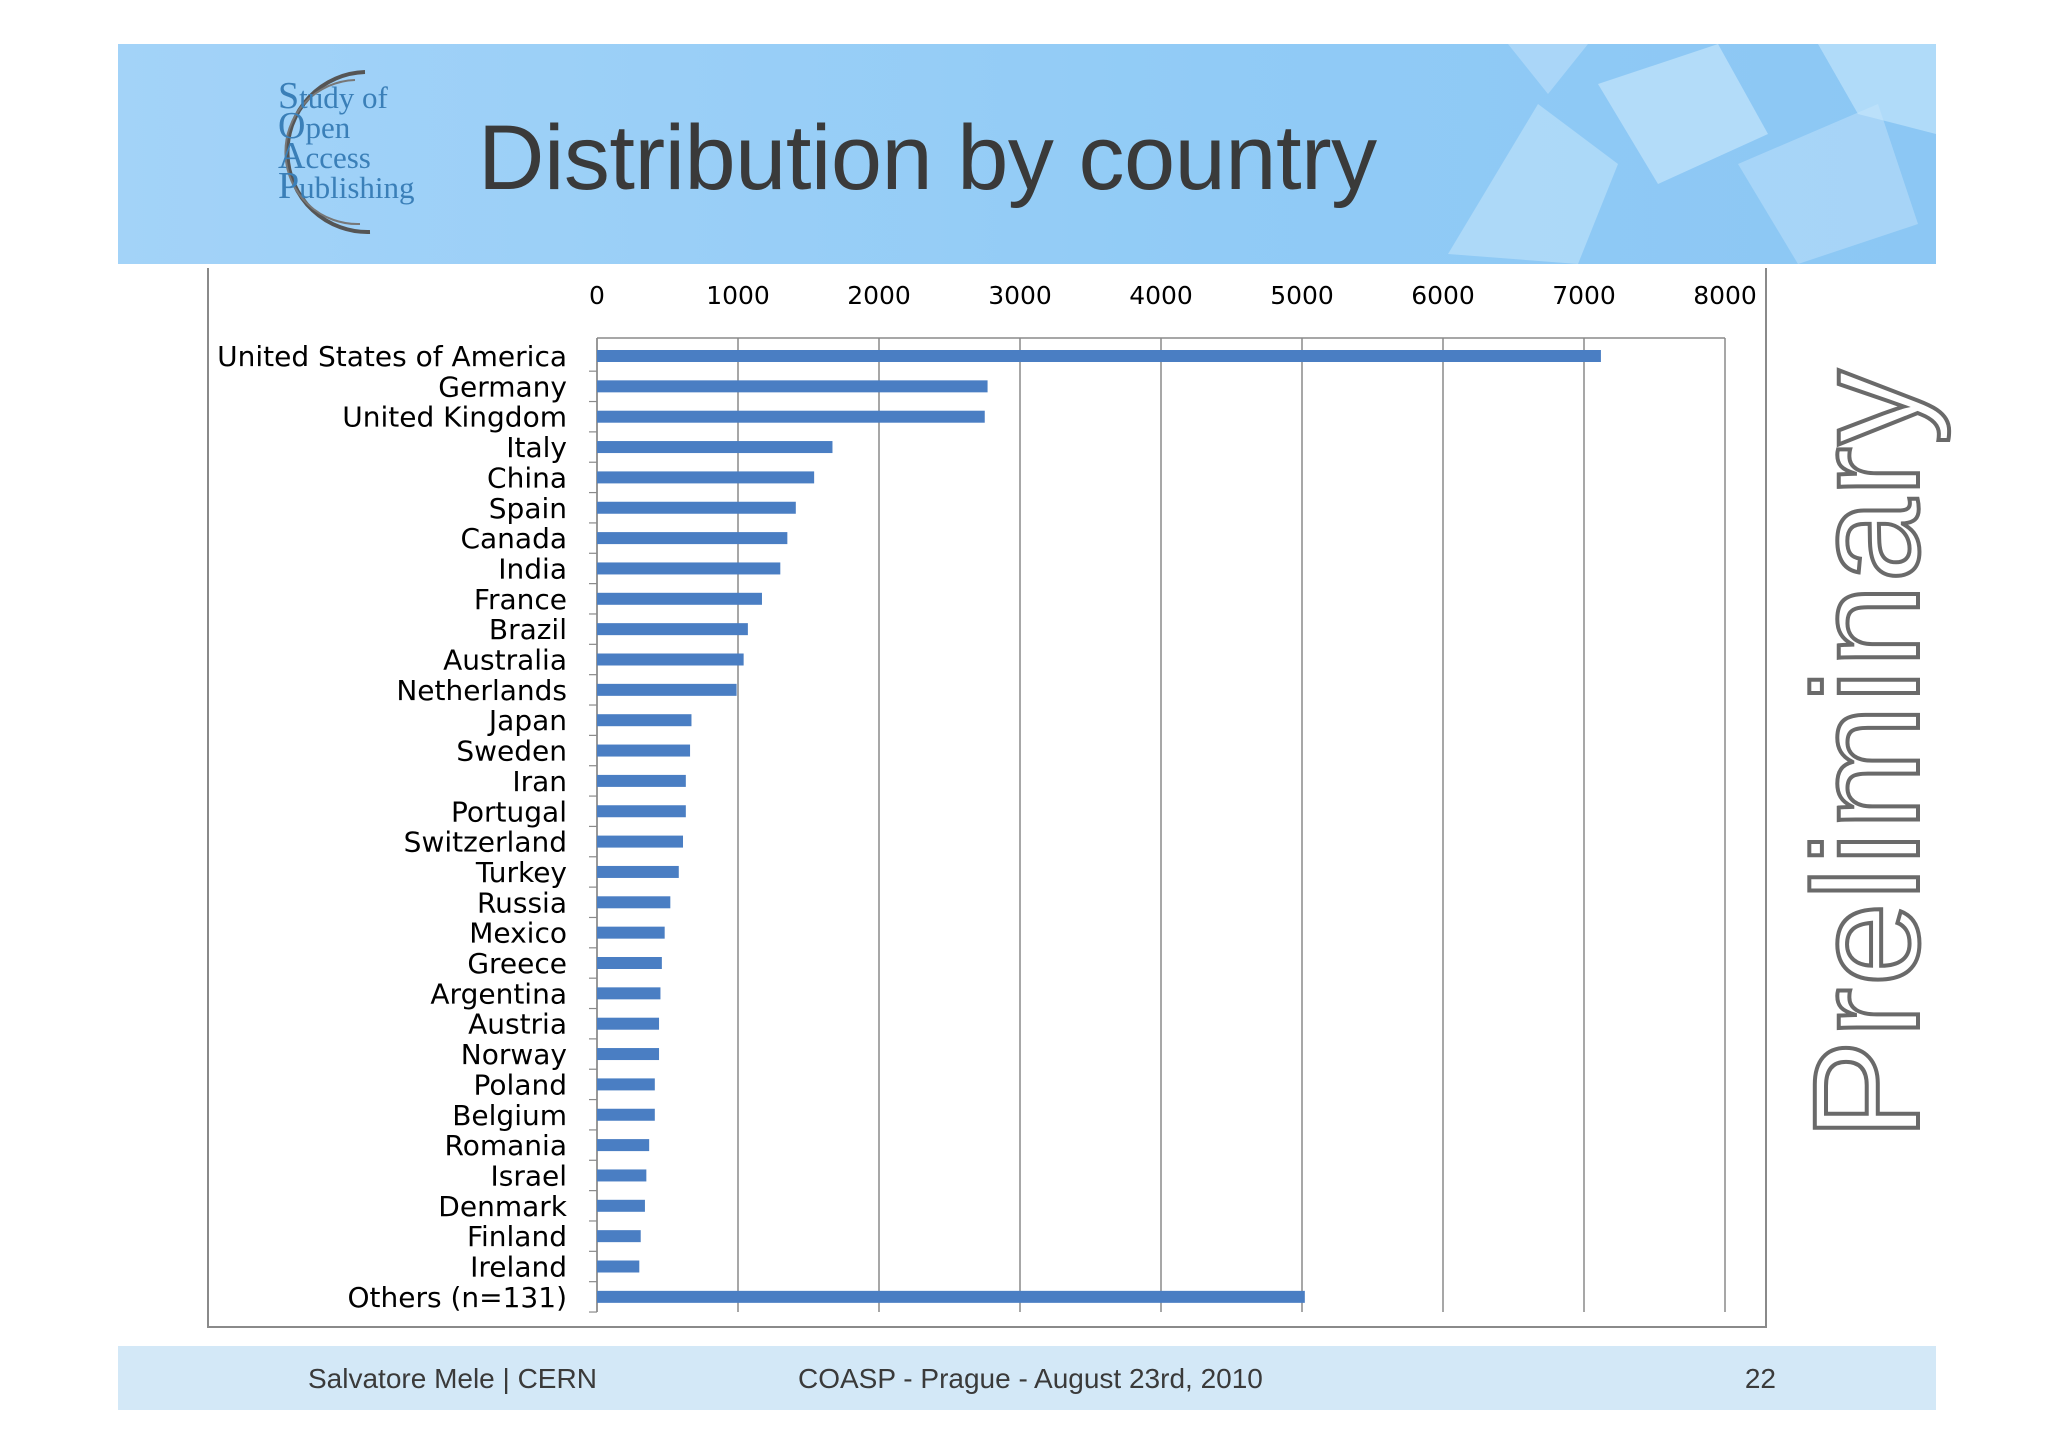  What do you see at coordinates (514, 1054) in the screenshot?
I see `category-label: Norway` at bounding box center [514, 1054].